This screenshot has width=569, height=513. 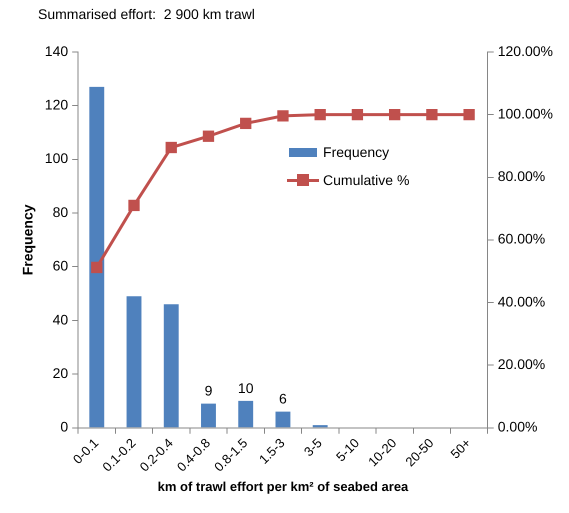 What do you see at coordinates (56, 158) in the screenshot?
I see `y-tick-label: 100` at bounding box center [56, 158].